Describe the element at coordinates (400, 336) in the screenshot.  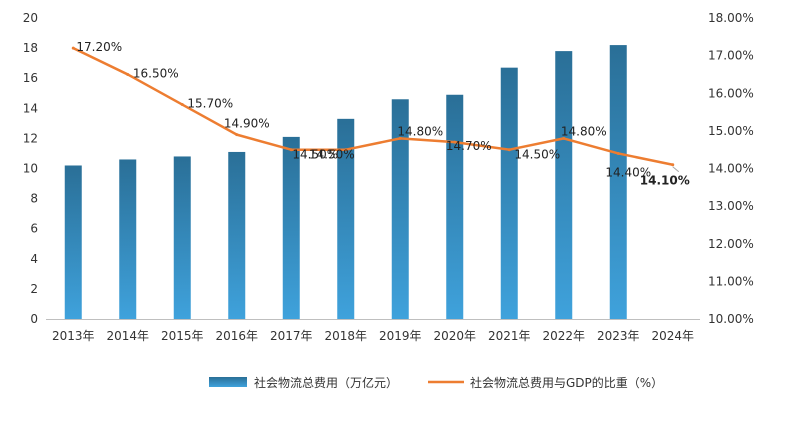
I see `x-tick-label: 2019年` at that location.